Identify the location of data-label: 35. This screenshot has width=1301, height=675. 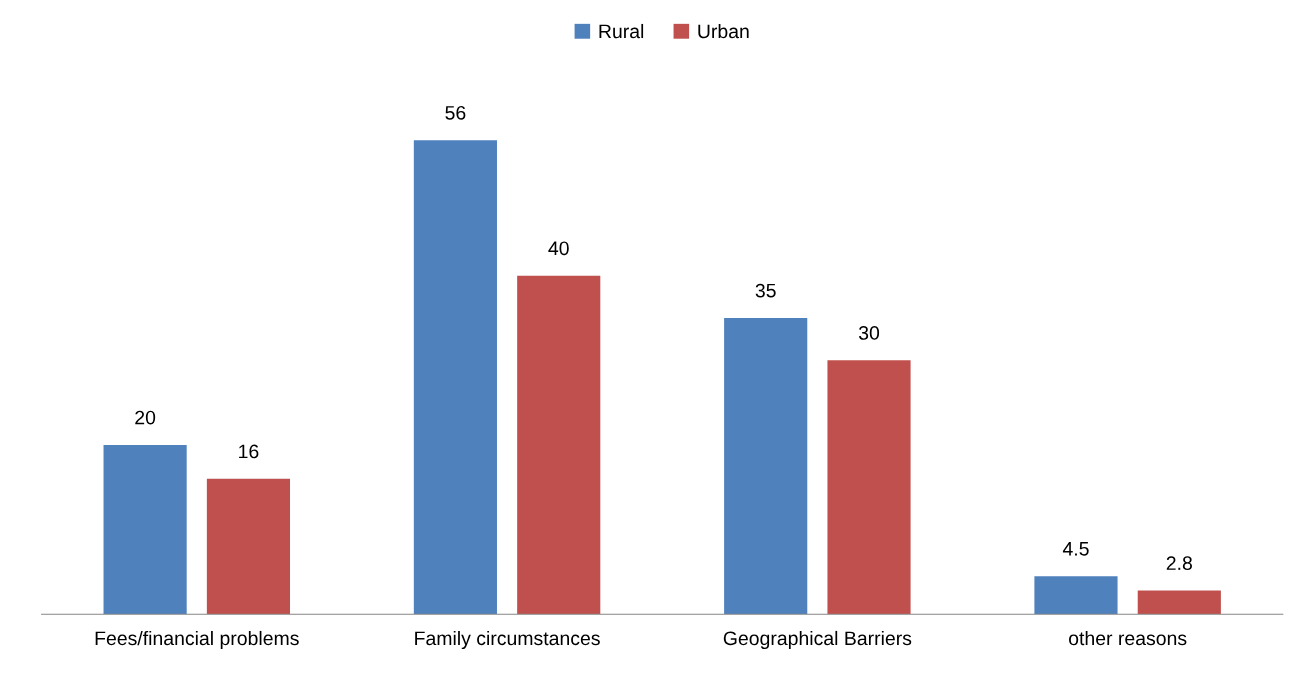
(765, 290).